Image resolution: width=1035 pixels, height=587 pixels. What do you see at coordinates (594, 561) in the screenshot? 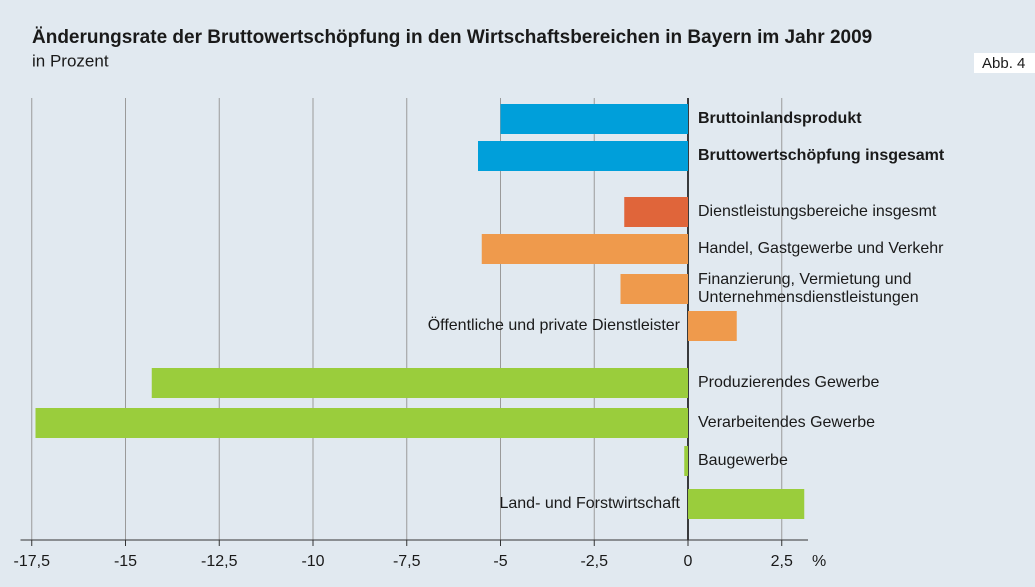
I see `x-tick-label: -2,5` at bounding box center [594, 561].